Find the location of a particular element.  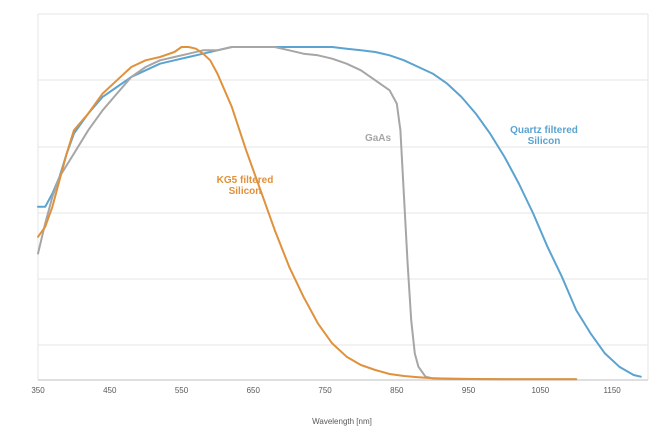

x-tick-label: 450 is located at coordinates (110, 390).